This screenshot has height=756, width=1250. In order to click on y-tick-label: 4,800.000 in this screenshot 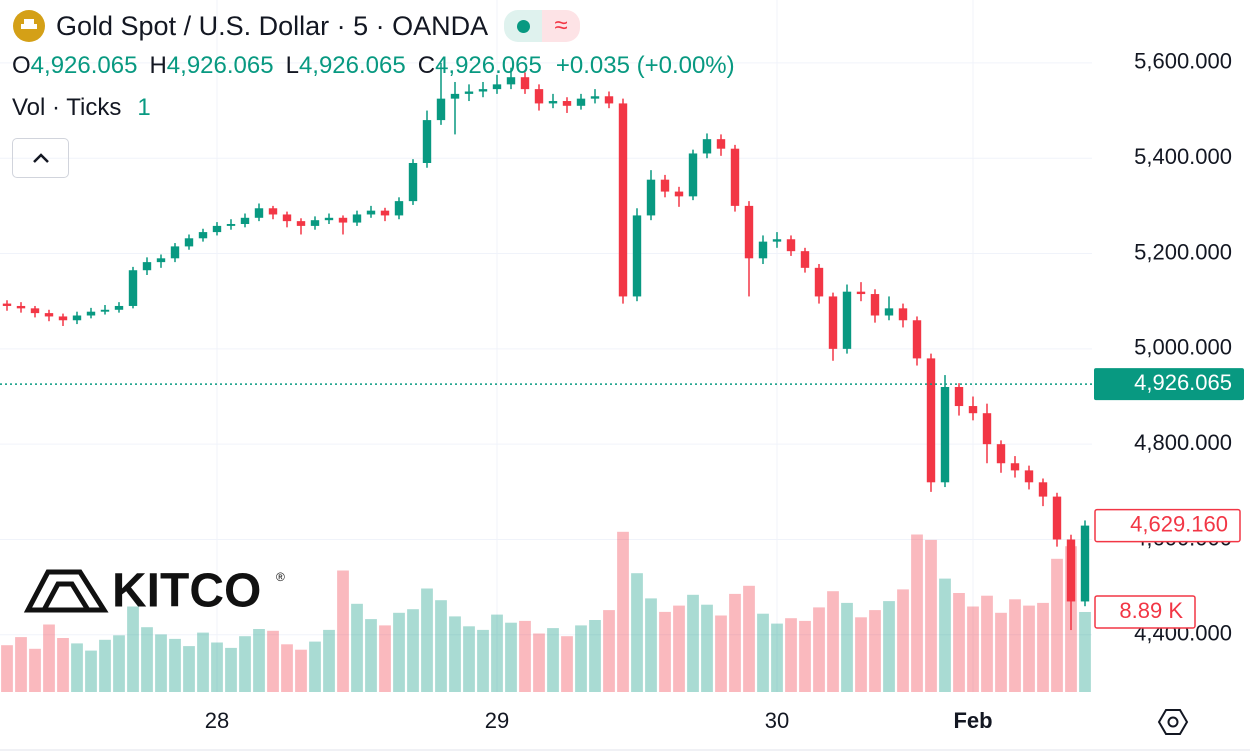, I will do `click(1183, 442)`.